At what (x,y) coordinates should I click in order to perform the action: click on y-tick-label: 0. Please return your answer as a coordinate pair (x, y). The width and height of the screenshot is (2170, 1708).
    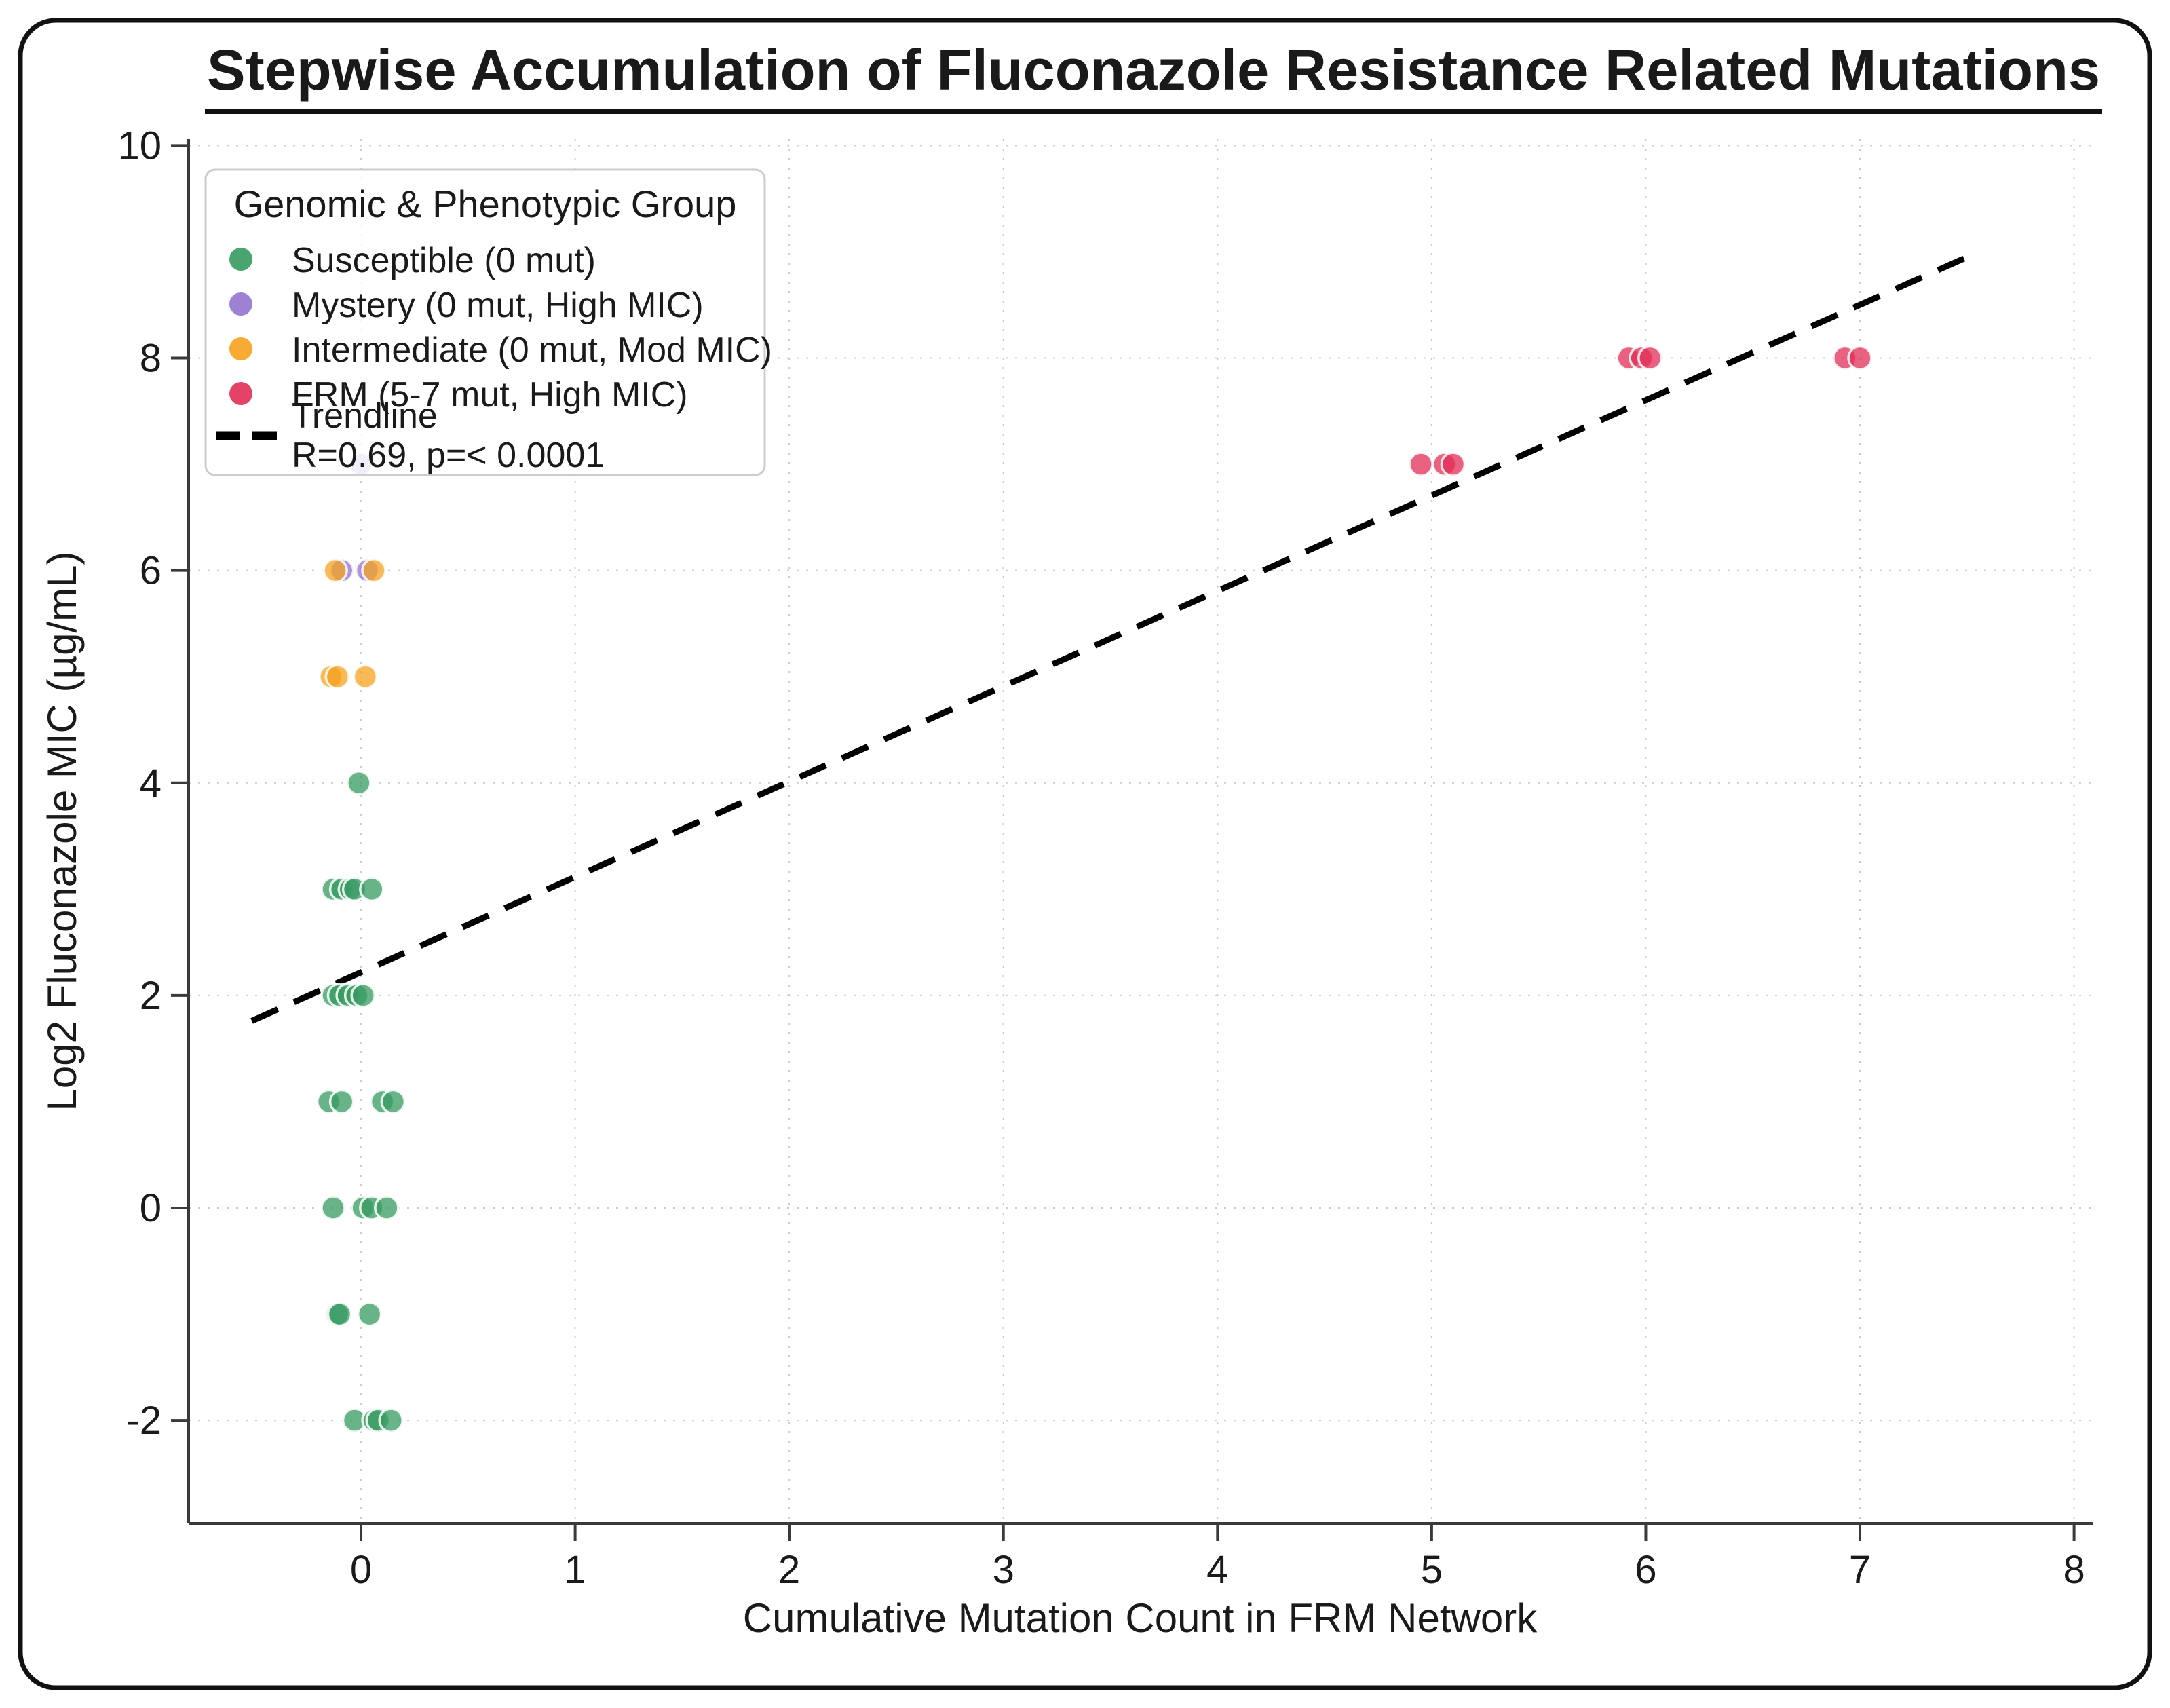
    Looking at the image, I should click on (150, 1208).